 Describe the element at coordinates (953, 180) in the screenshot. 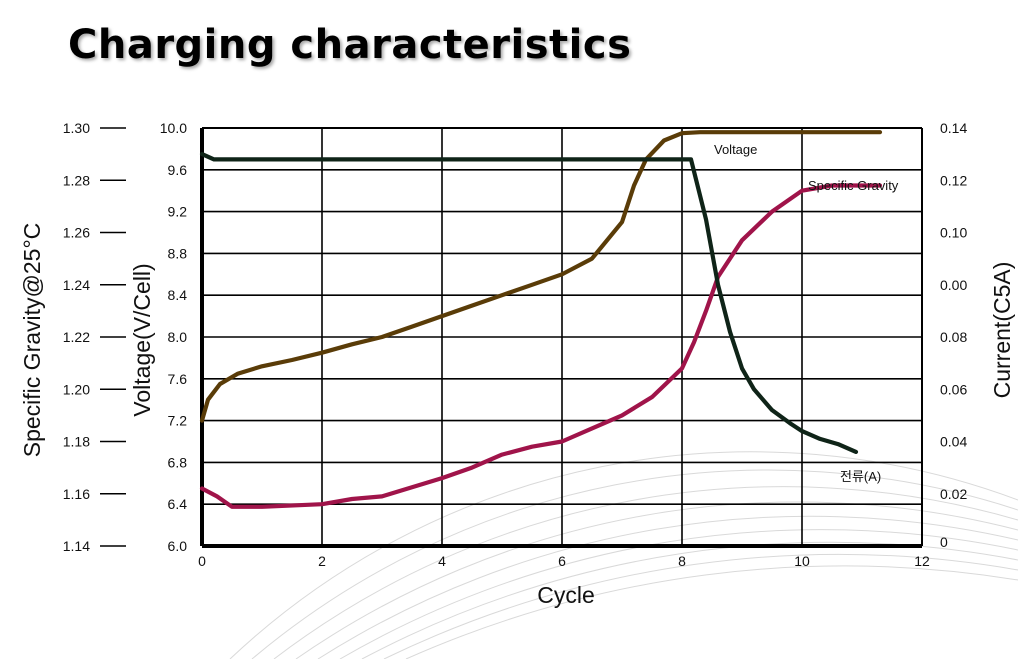

I see `current-tick-label: 0.12` at that location.